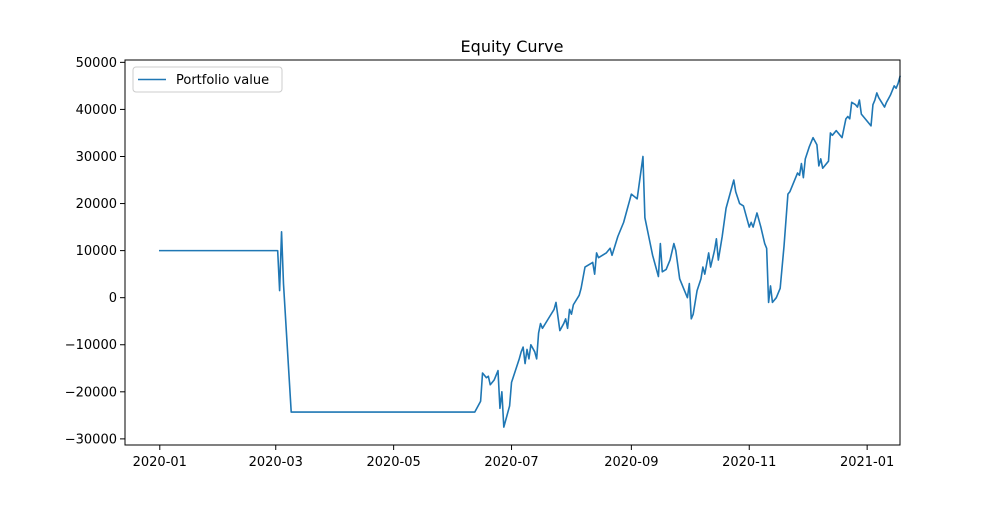 This screenshot has height=505, width=1000. Describe the element at coordinates (96, 110) in the screenshot. I see `y-tick-label: 40000` at that location.